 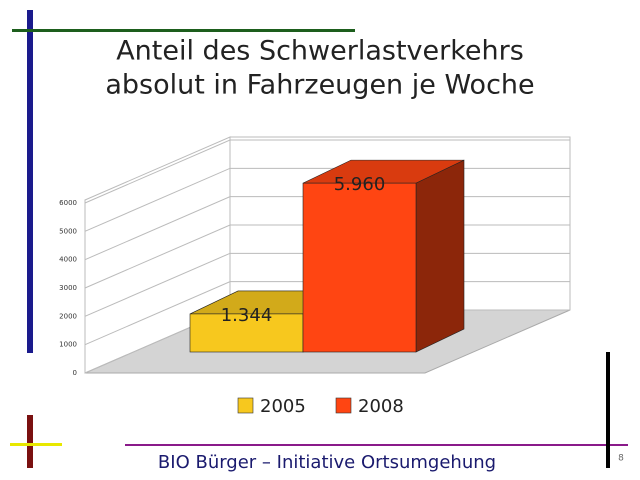 I want to click on data-label: 1.344, so click(x=247, y=315).